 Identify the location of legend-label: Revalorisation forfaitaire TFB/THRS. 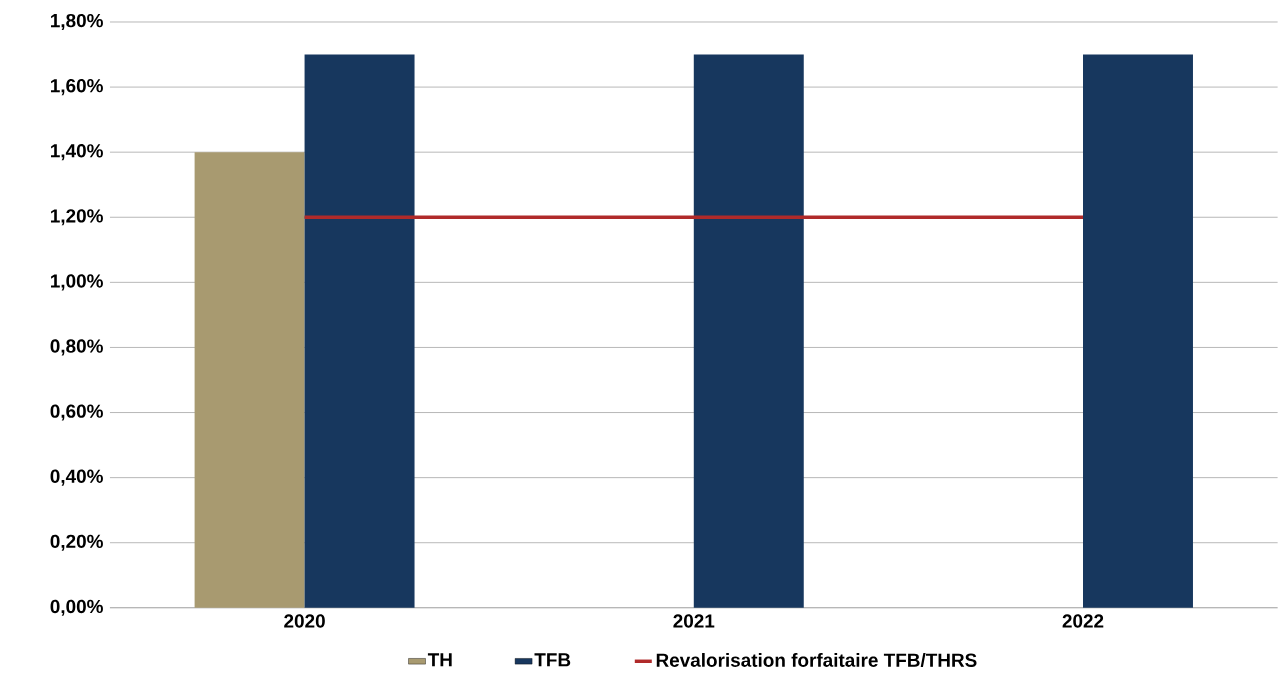
(816, 660).